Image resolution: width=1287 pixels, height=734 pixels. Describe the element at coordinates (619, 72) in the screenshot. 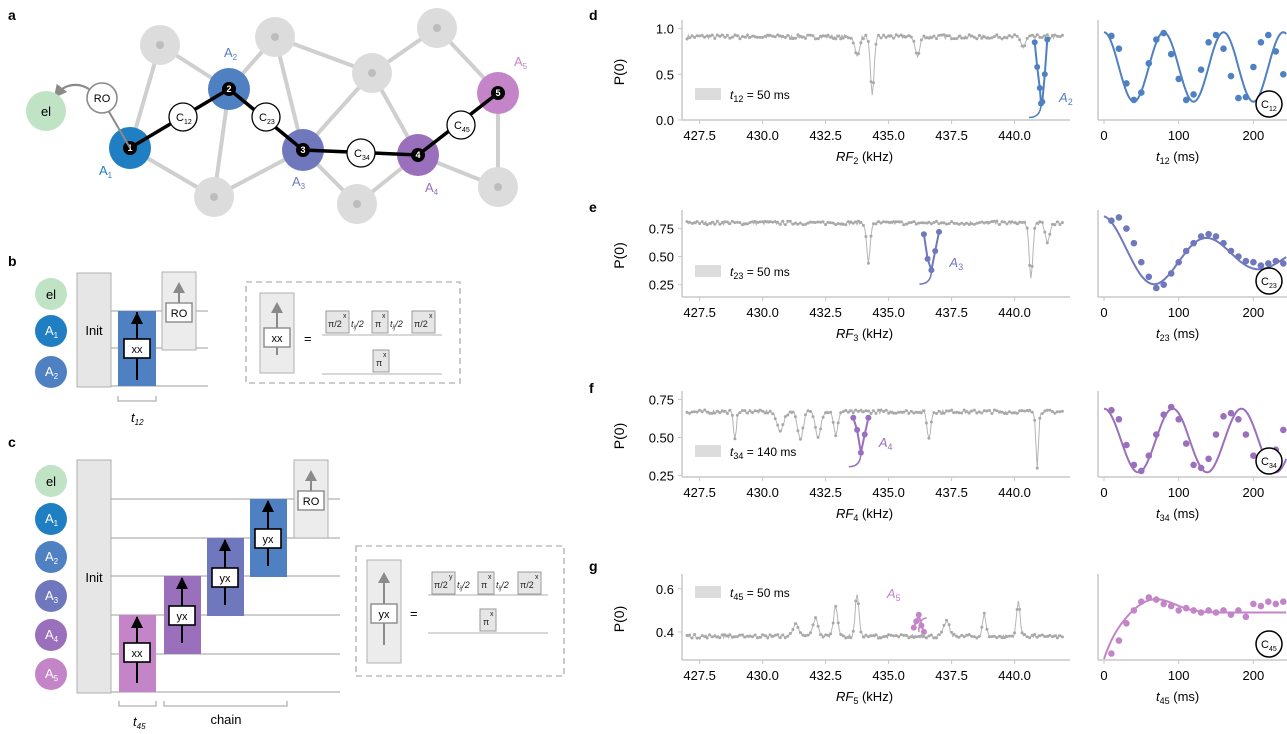

I see `y-axis-label: P(0)` at that location.